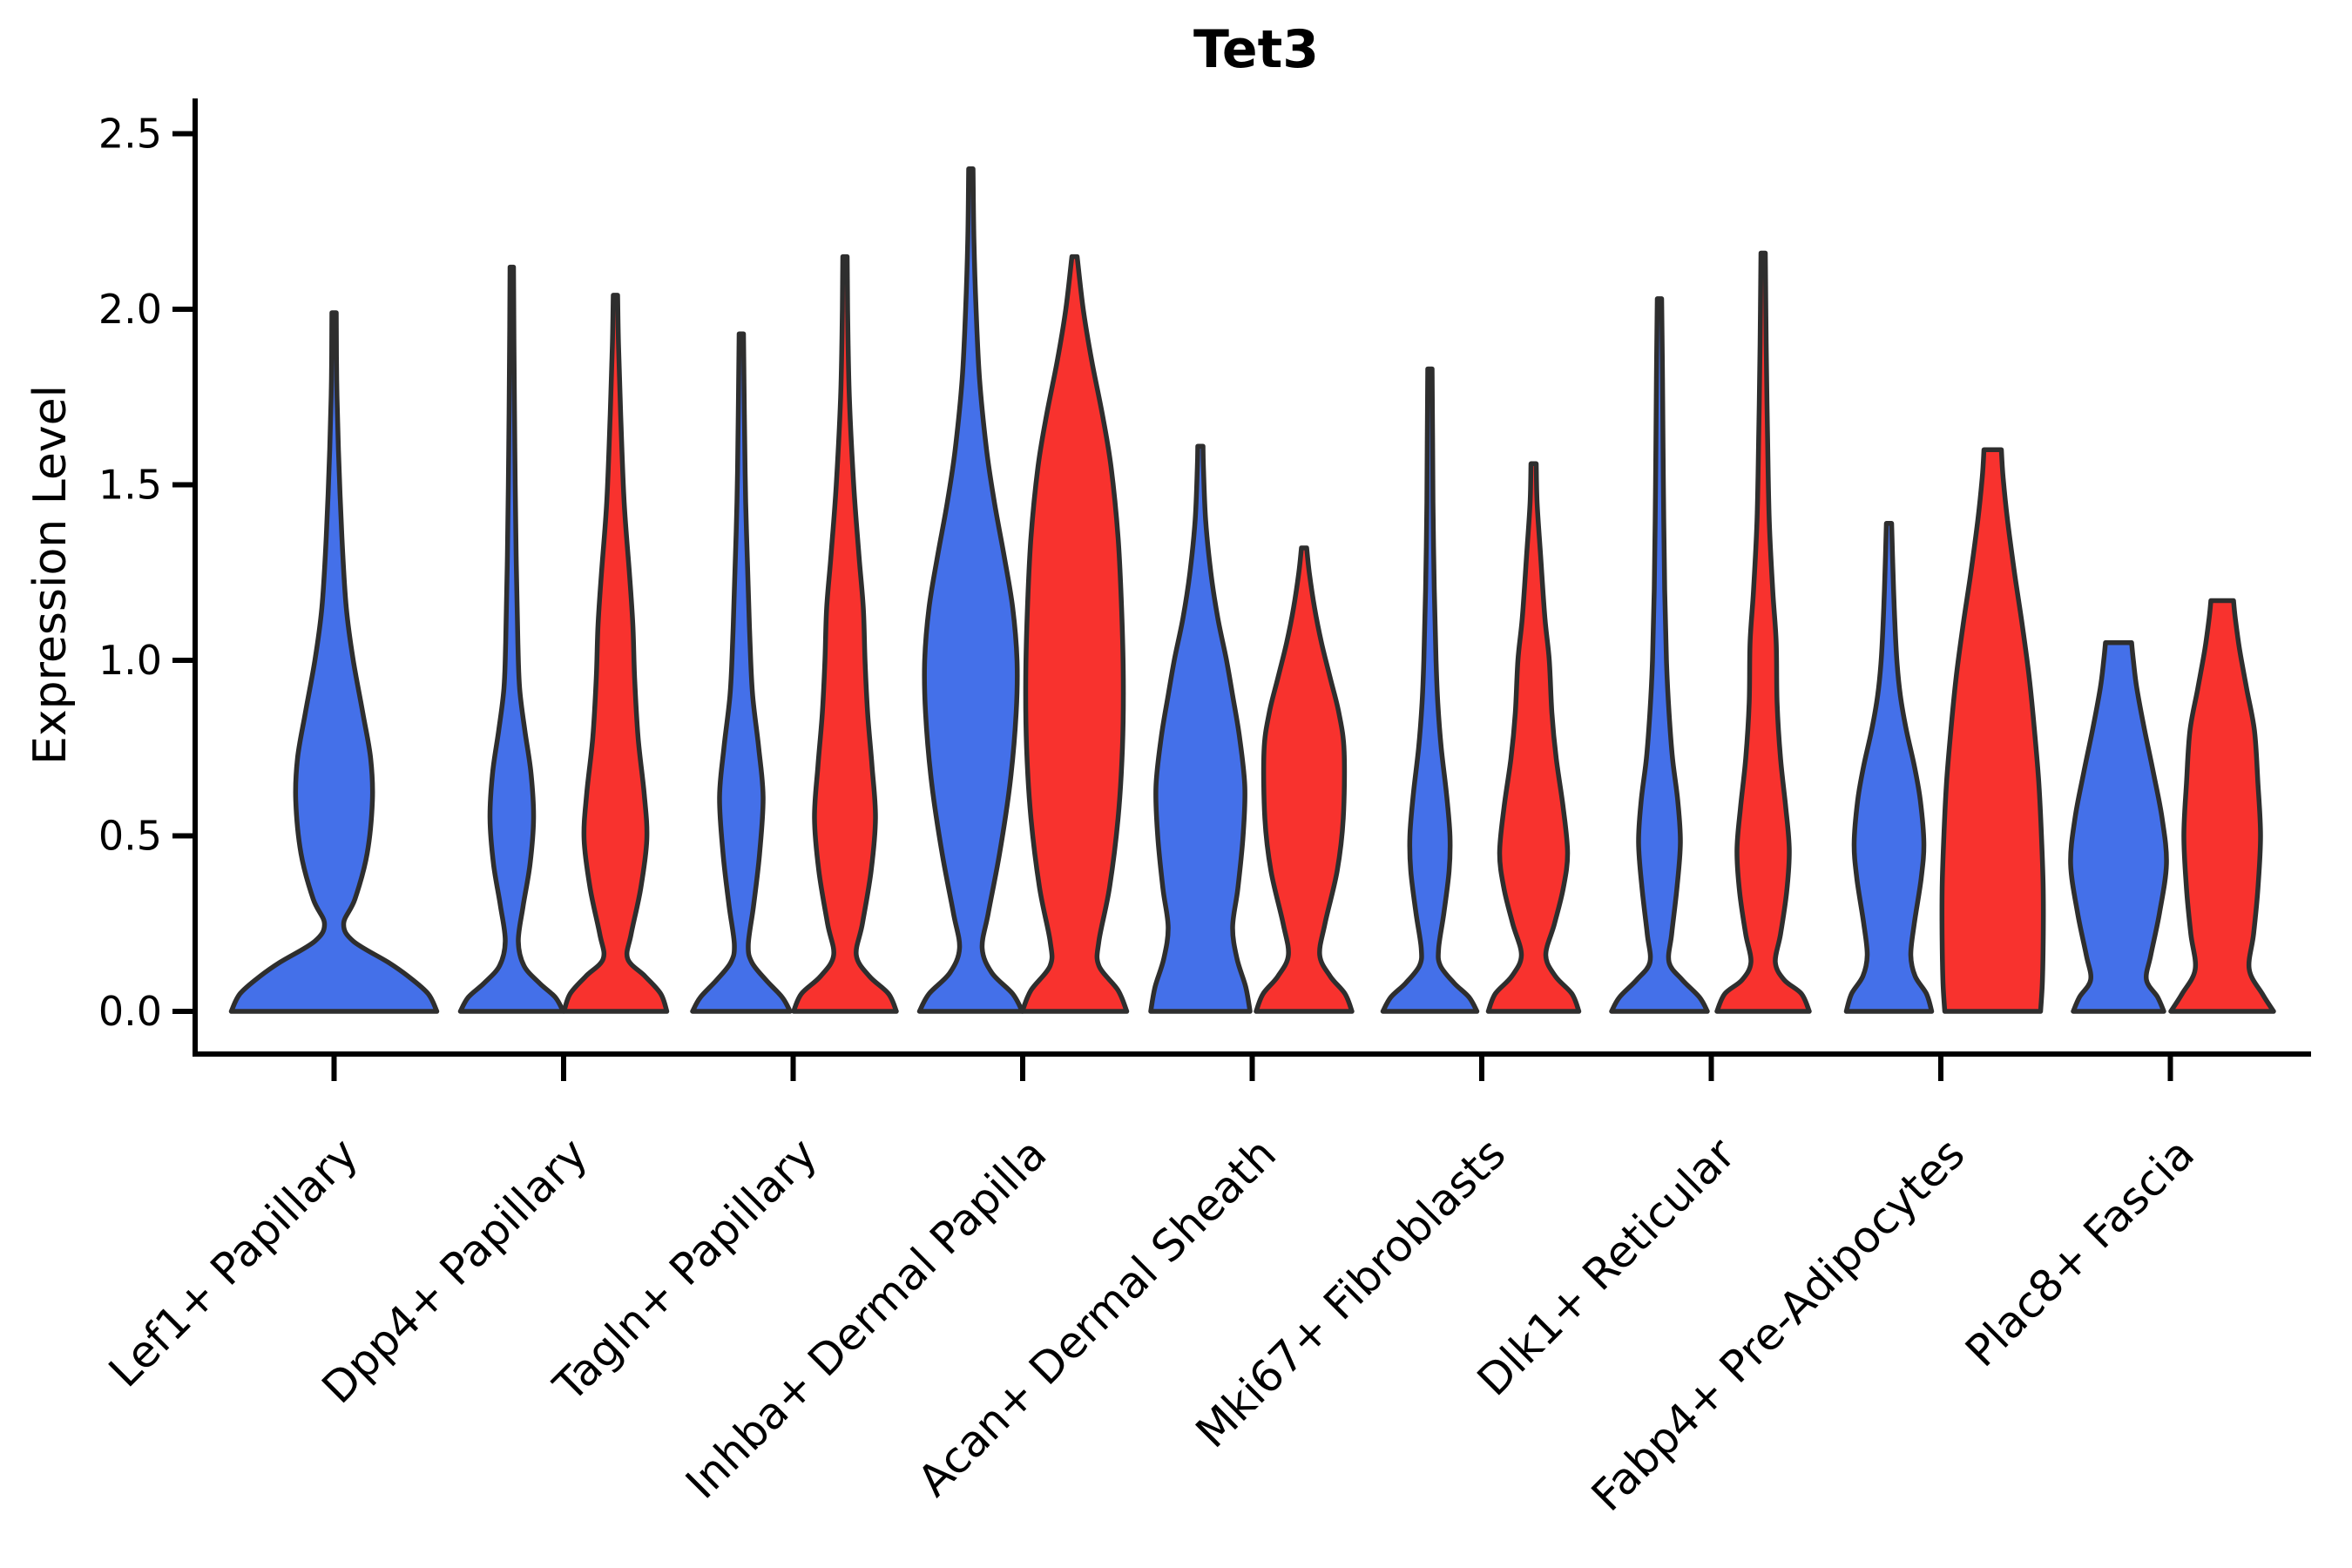  I want to click on y-tick-label: 0.0, so click(130, 1012).